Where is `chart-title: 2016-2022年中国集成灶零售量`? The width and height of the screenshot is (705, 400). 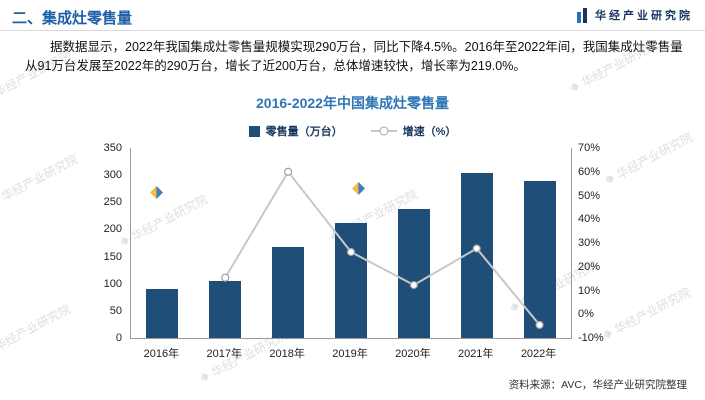
chart-title: 2016-2022年中国集成灶零售量 is located at coordinates (352, 103).